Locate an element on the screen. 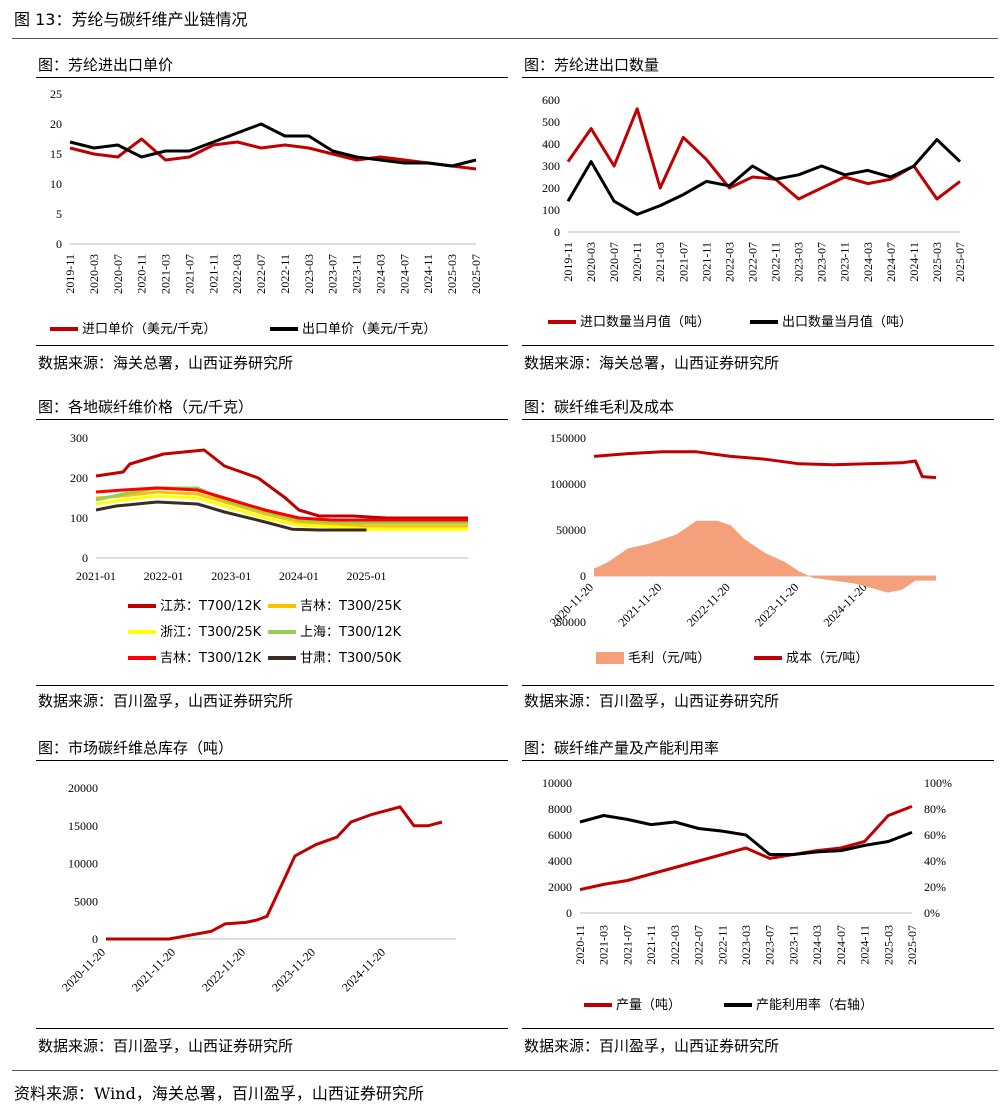 The height and width of the screenshot is (1110, 1007). x-tick-label: 2022-11 is located at coordinates (776, 262).